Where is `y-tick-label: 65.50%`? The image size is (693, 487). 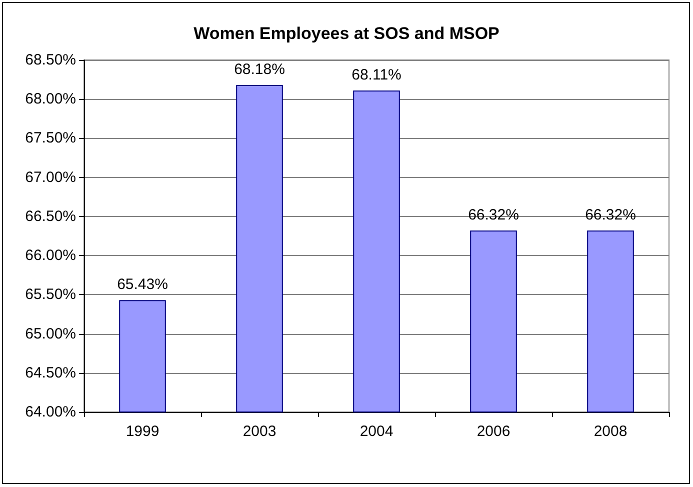
y-tick-label: 65.50% is located at coordinates (50, 295).